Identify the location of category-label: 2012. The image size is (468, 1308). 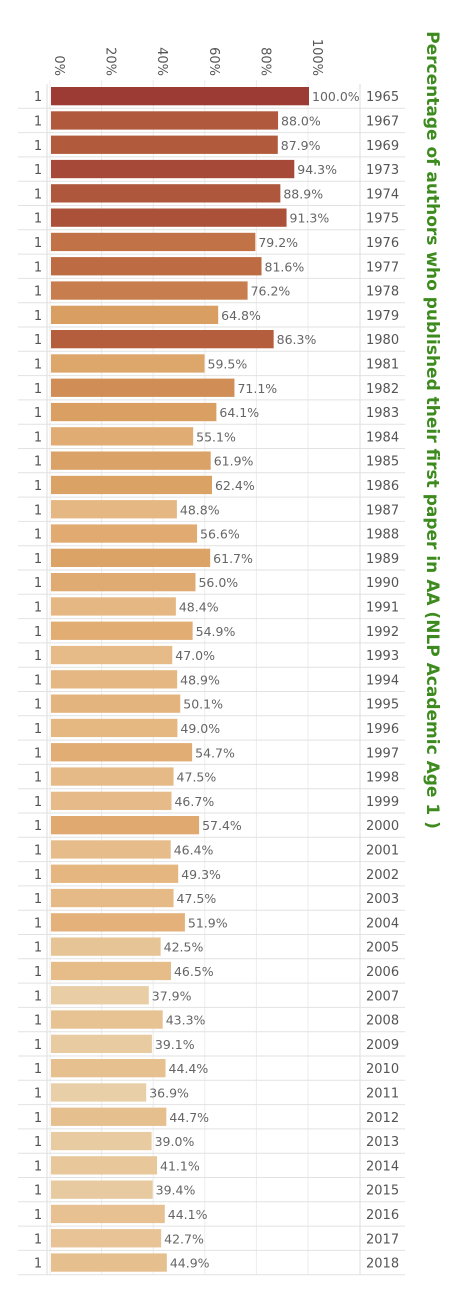
(382, 1118).